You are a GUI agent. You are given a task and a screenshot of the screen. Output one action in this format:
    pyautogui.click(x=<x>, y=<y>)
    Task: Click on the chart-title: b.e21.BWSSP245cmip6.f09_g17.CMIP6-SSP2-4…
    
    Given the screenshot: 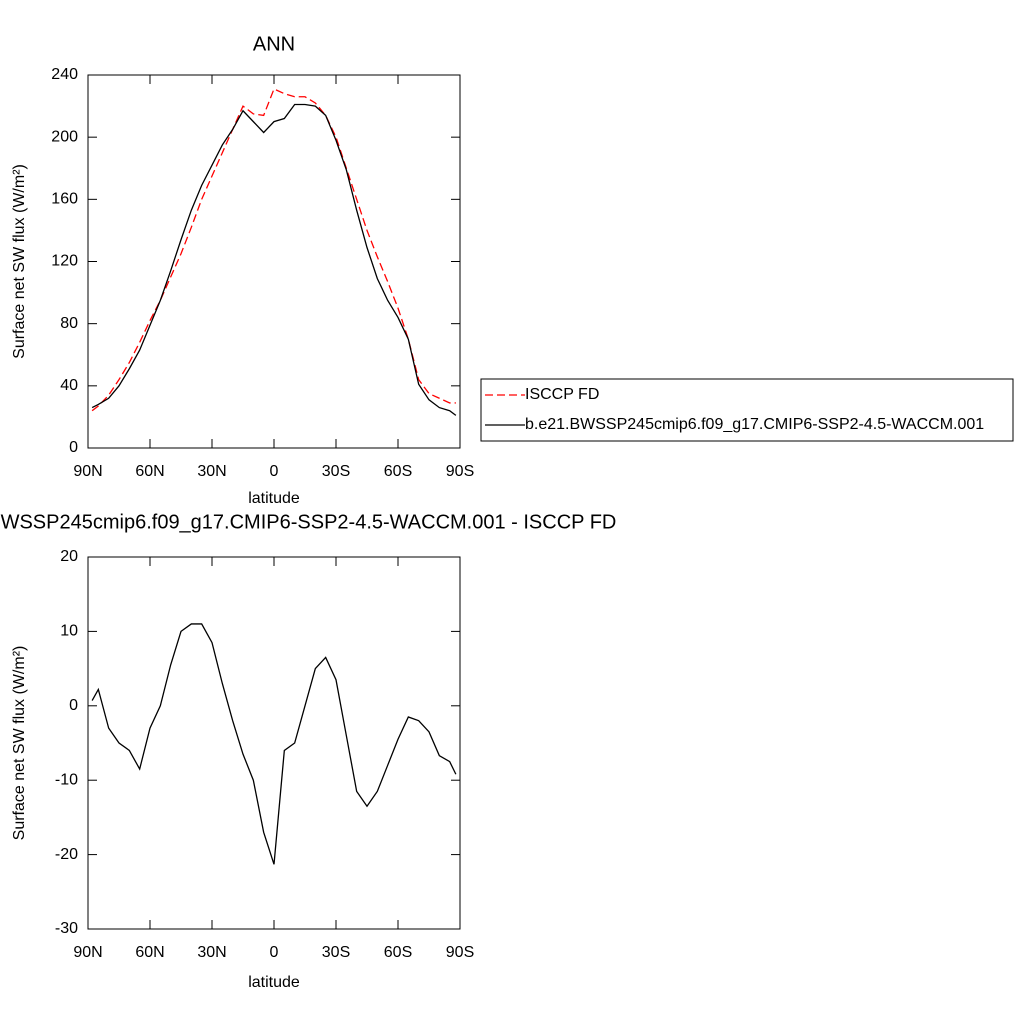 What is the action you would take?
    pyautogui.click(x=308, y=522)
    